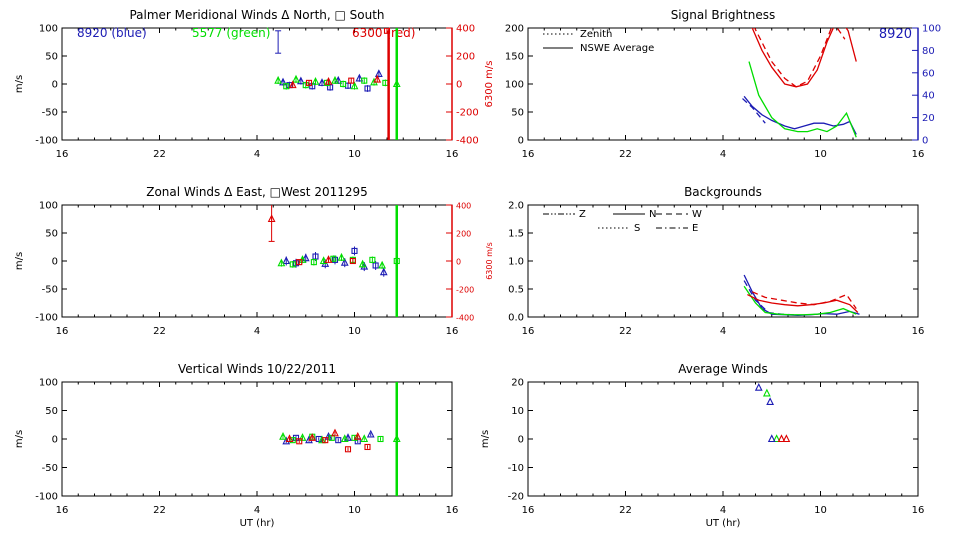 The image size is (960, 540). What do you see at coordinates (723, 192) in the screenshot?
I see `backgrounds-title: Backgrounds` at bounding box center [723, 192].